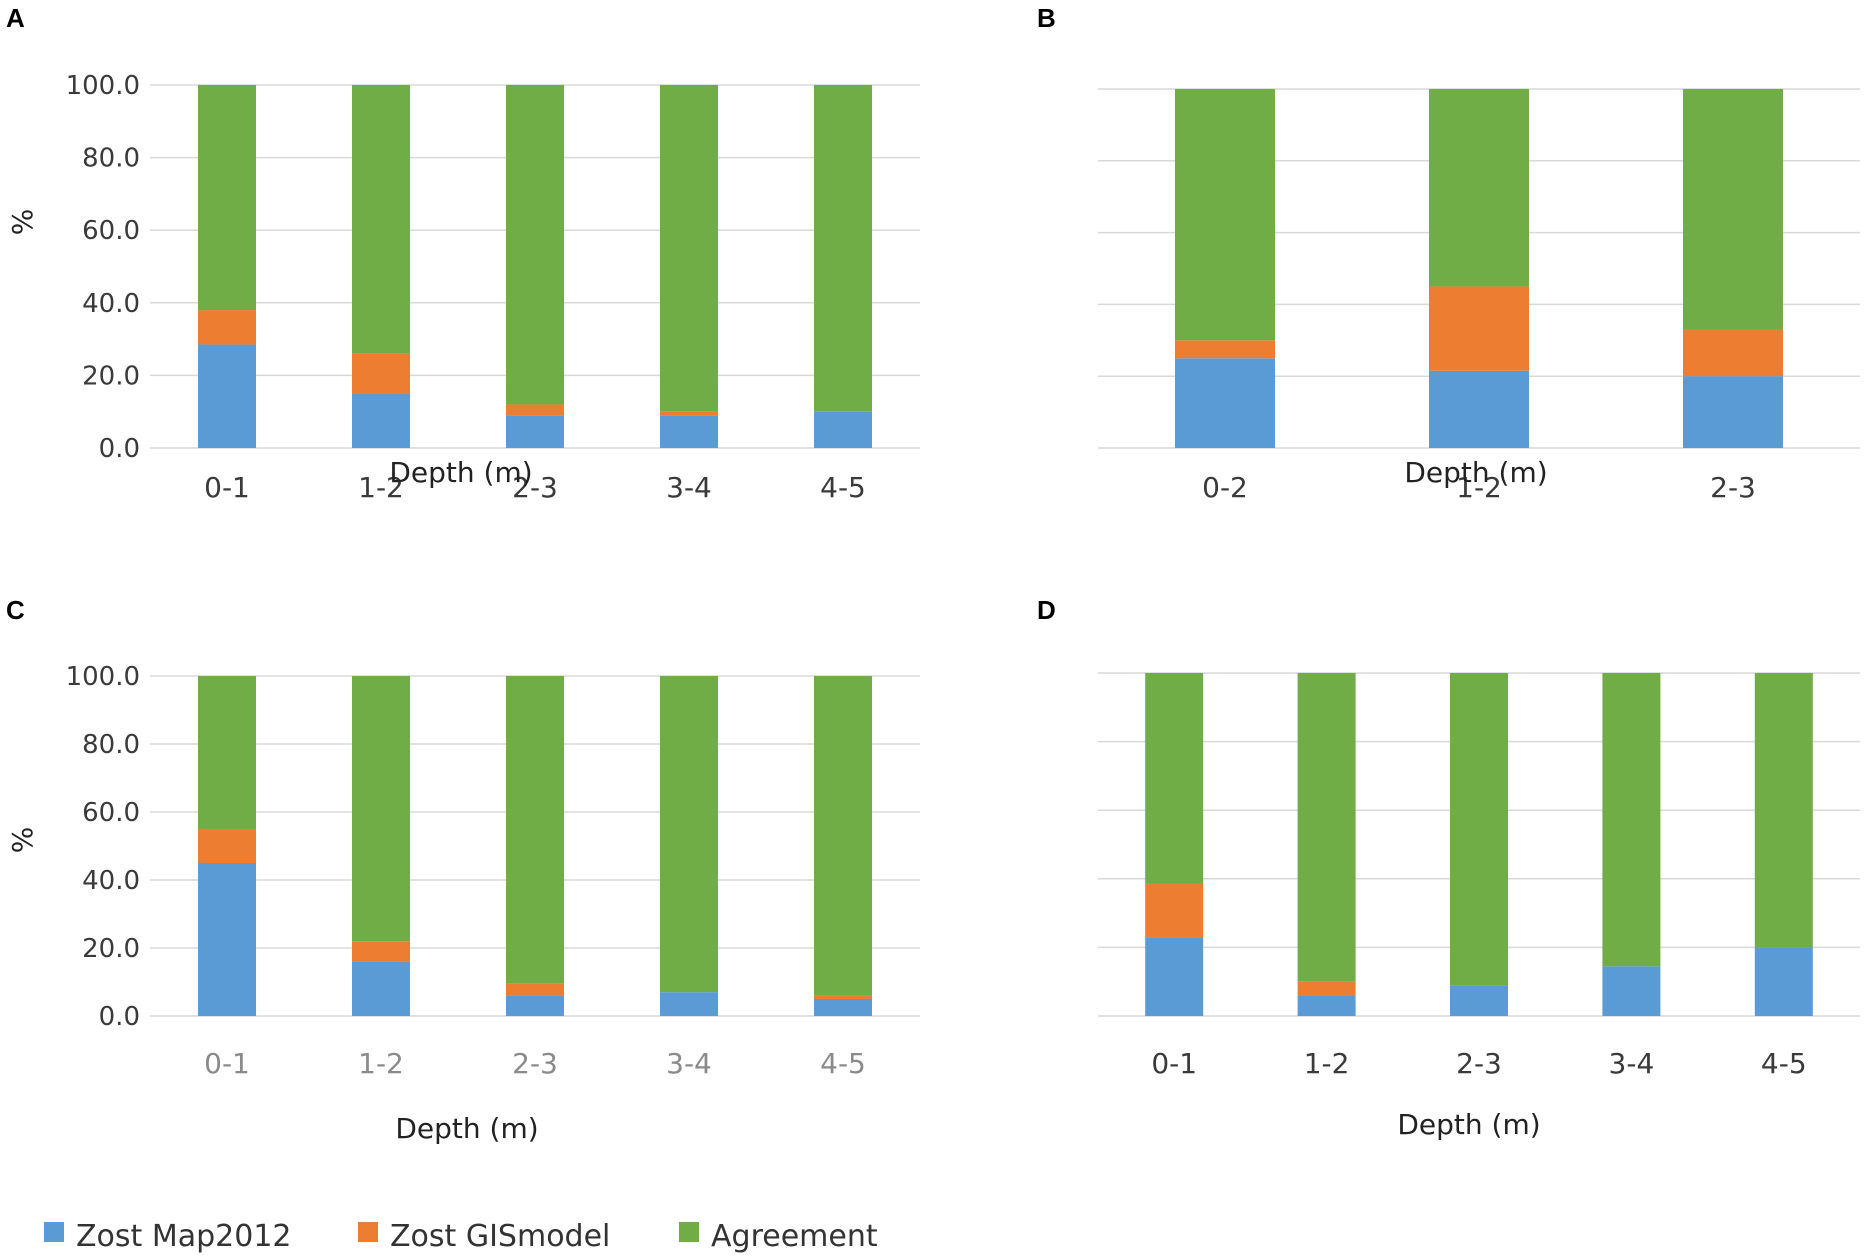 Image resolution: width=1864 pixels, height=1259 pixels. I want to click on y-tick-label-c: 0.0, so click(119, 1017).